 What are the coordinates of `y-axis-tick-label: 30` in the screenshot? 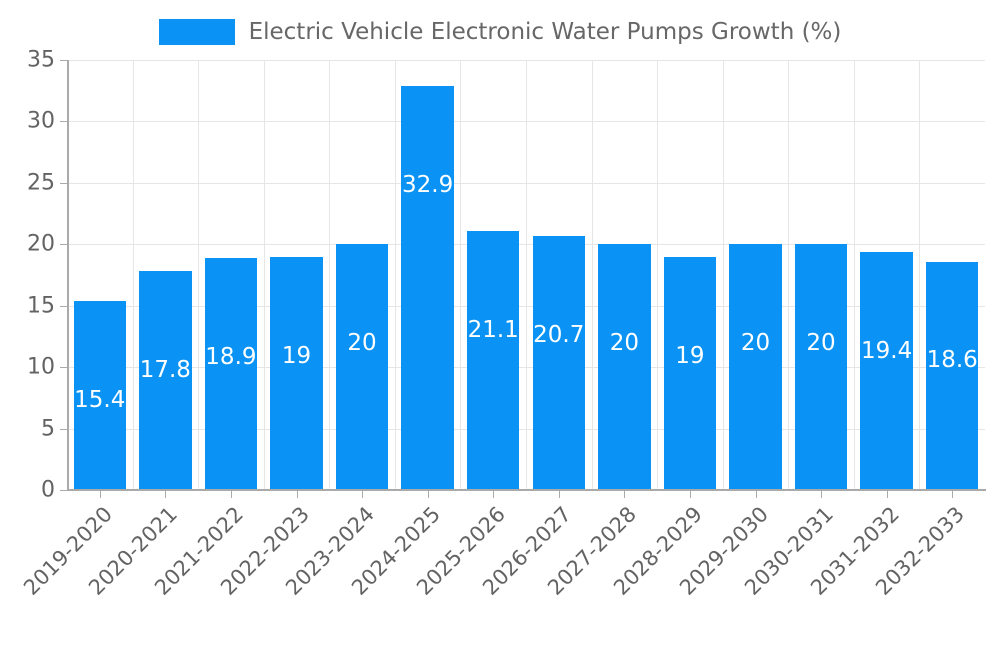 It's located at (41, 121).